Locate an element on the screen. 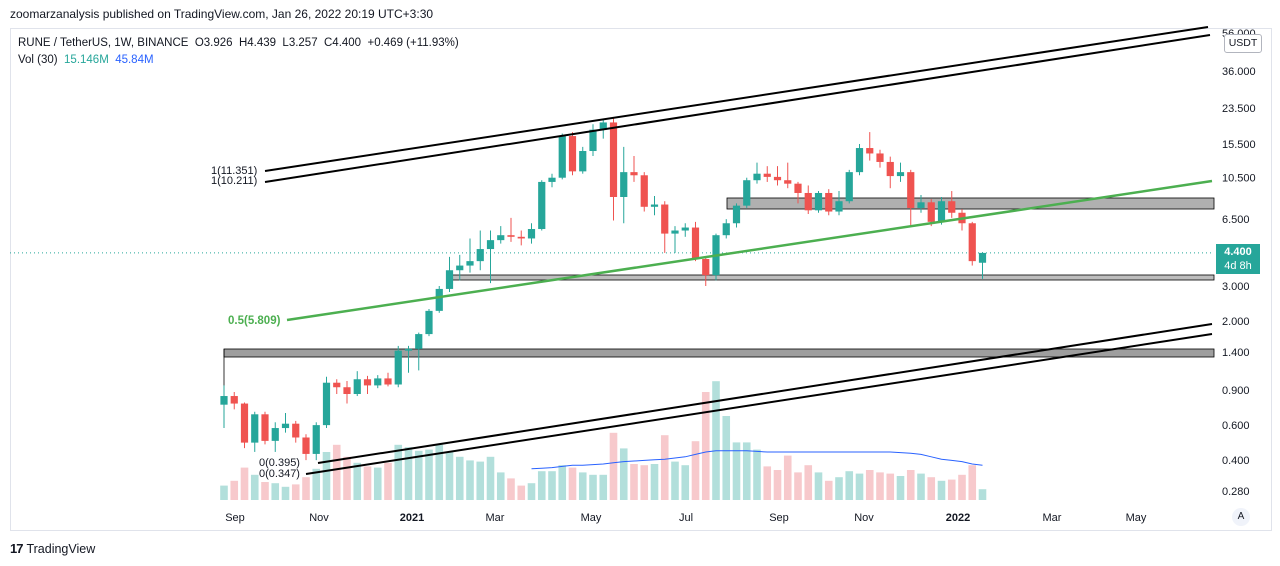 The height and width of the screenshot is (566, 1280). x-tick-label: 2021 is located at coordinates (412, 518).